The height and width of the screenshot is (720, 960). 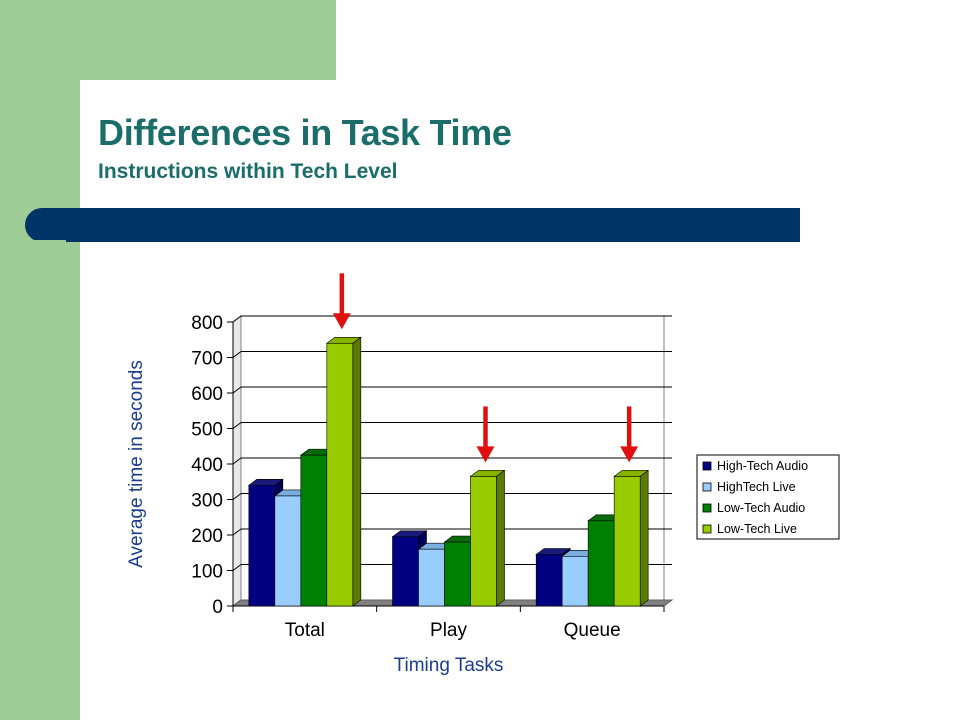 I want to click on bar-play-low-tech-live-side, so click(x=500, y=538).